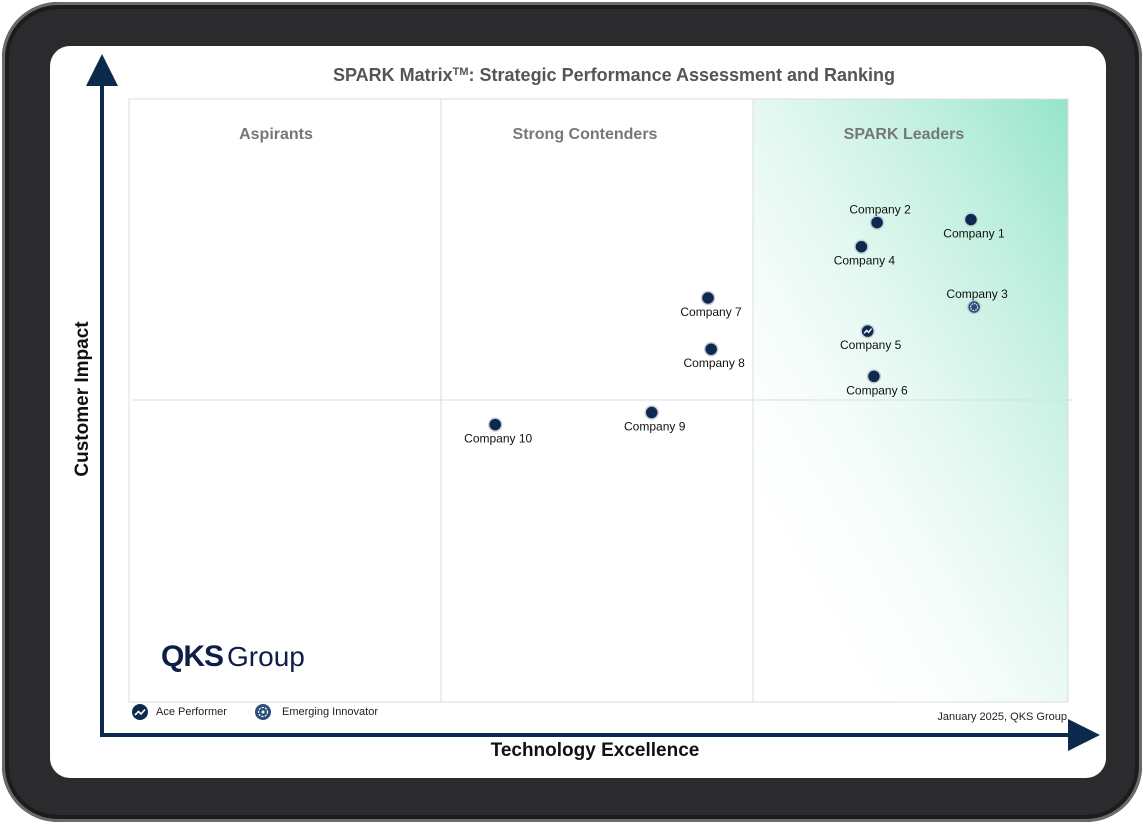 Image resolution: width=1144 pixels, height=824 pixels. Describe the element at coordinates (974, 234) in the screenshot. I see `point-label: Company 1` at that location.